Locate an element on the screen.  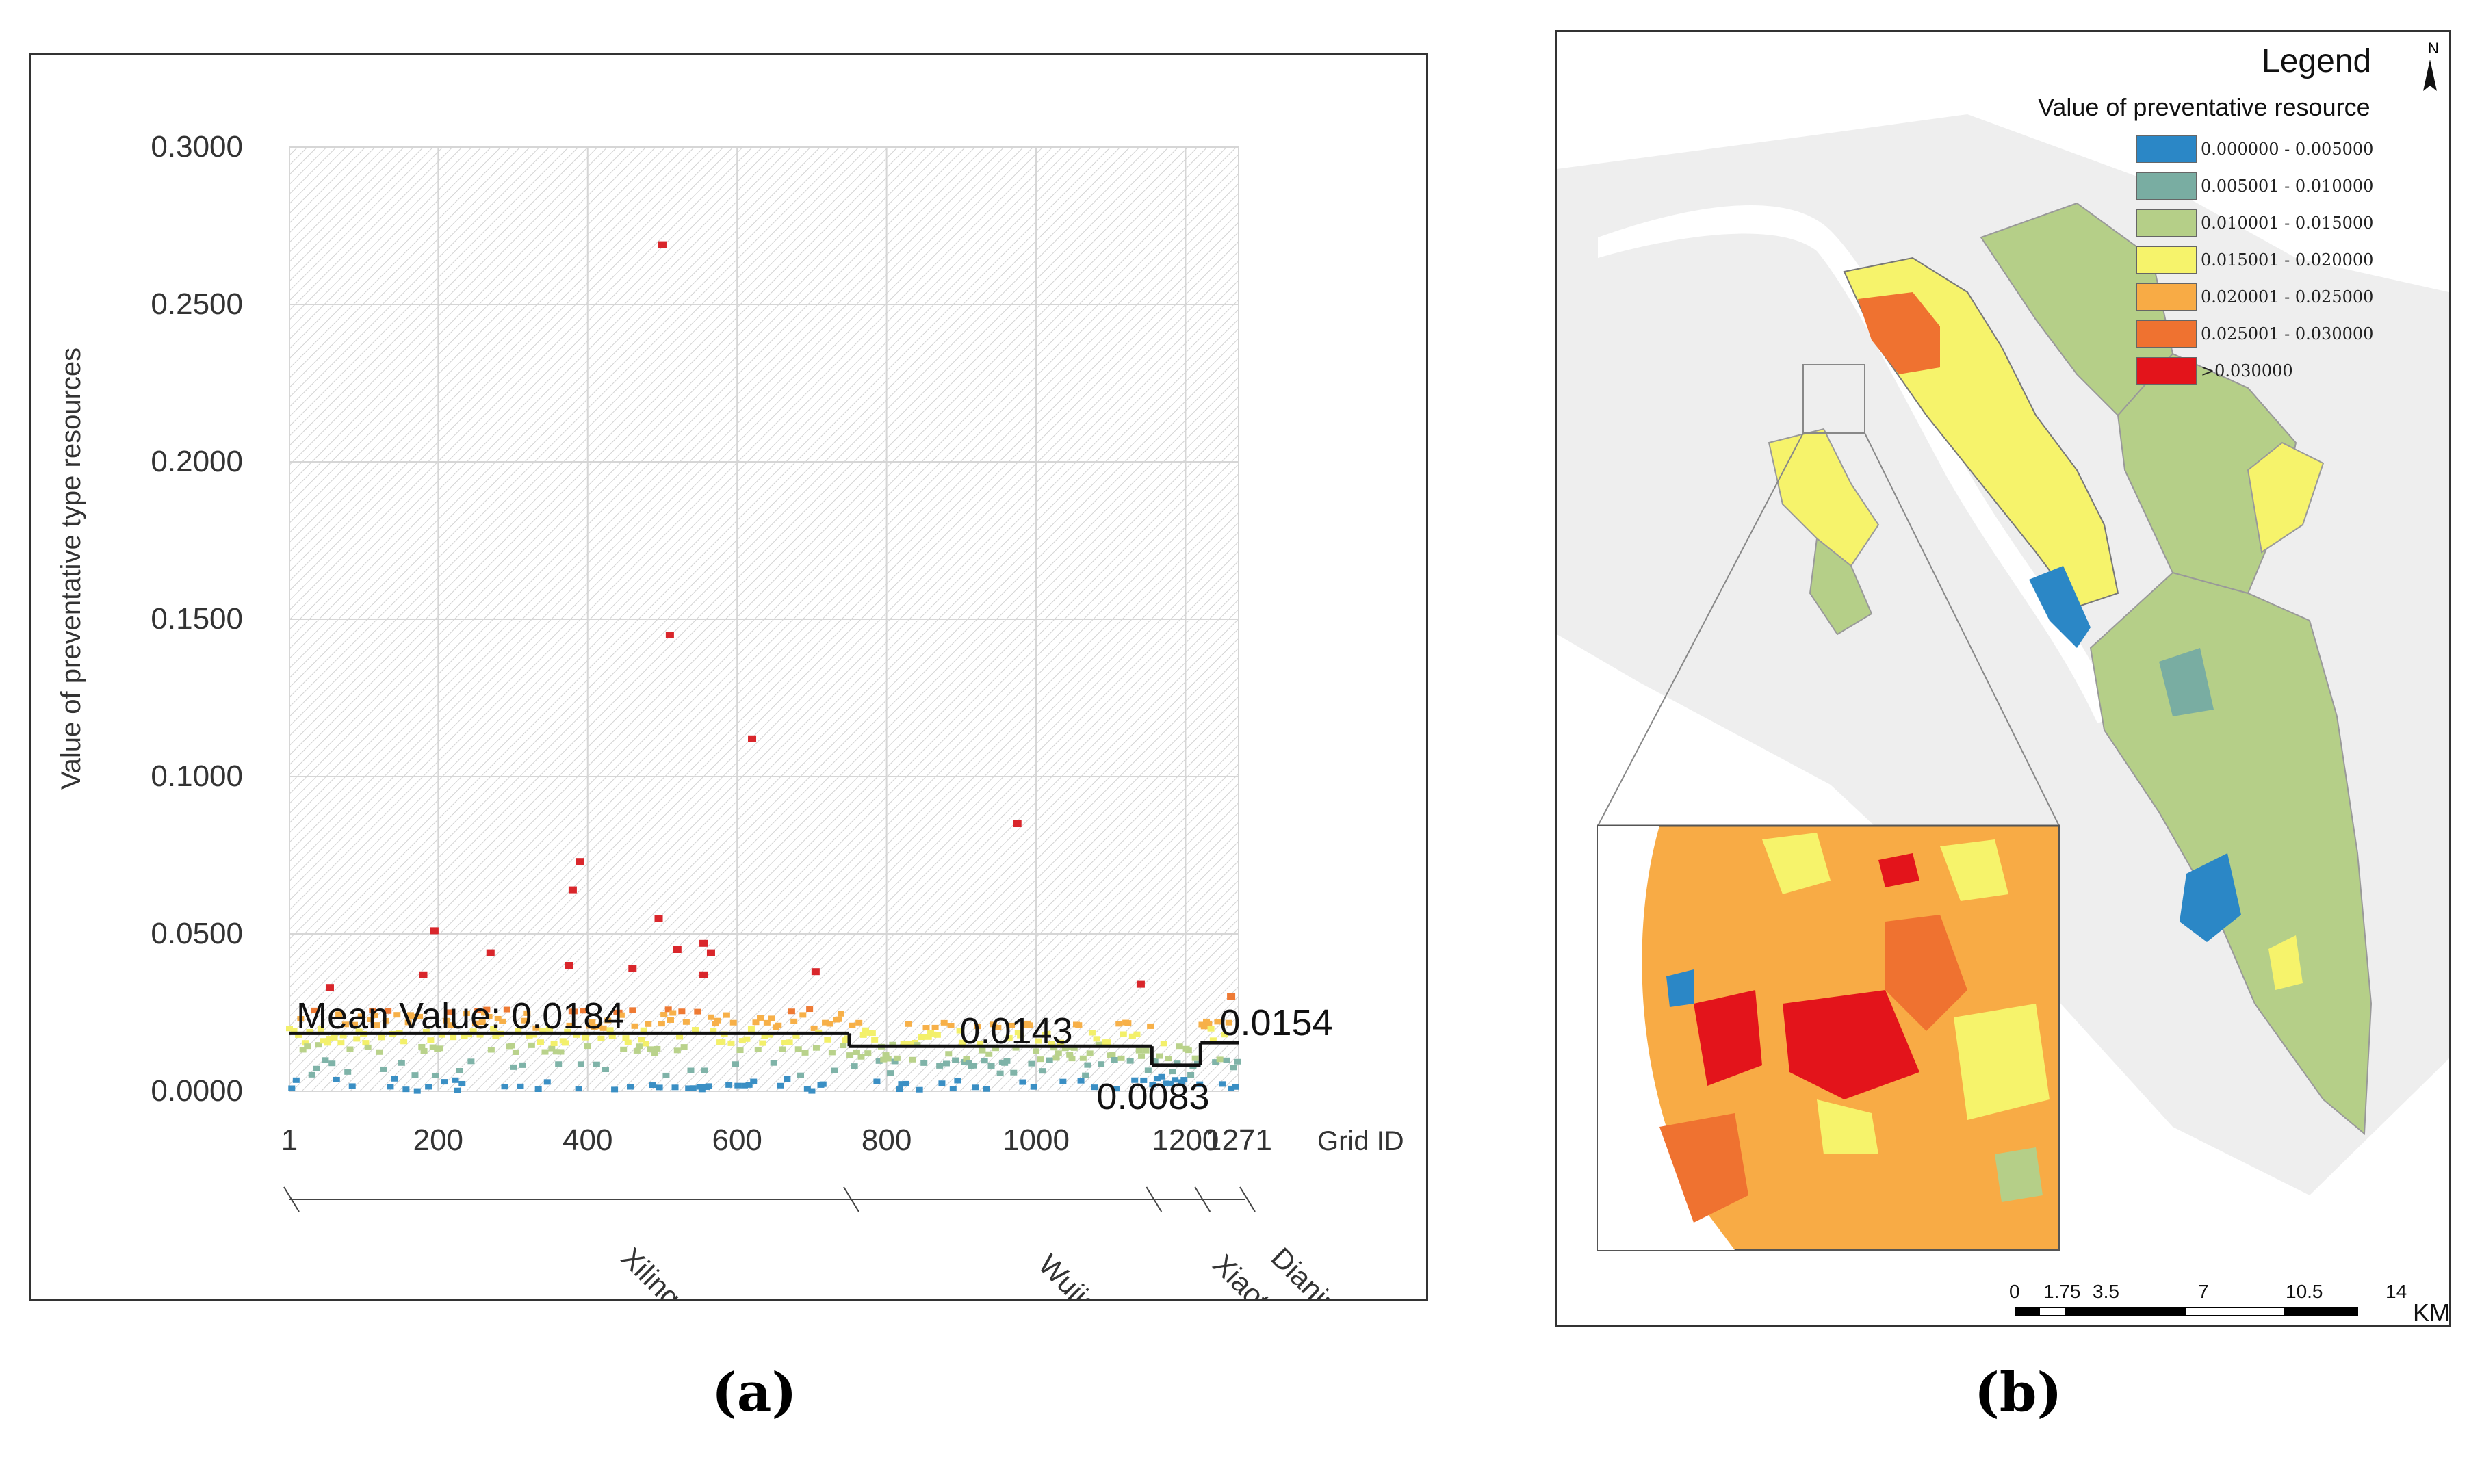
legend-label: >0.030000 is located at coordinates (2247, 370).